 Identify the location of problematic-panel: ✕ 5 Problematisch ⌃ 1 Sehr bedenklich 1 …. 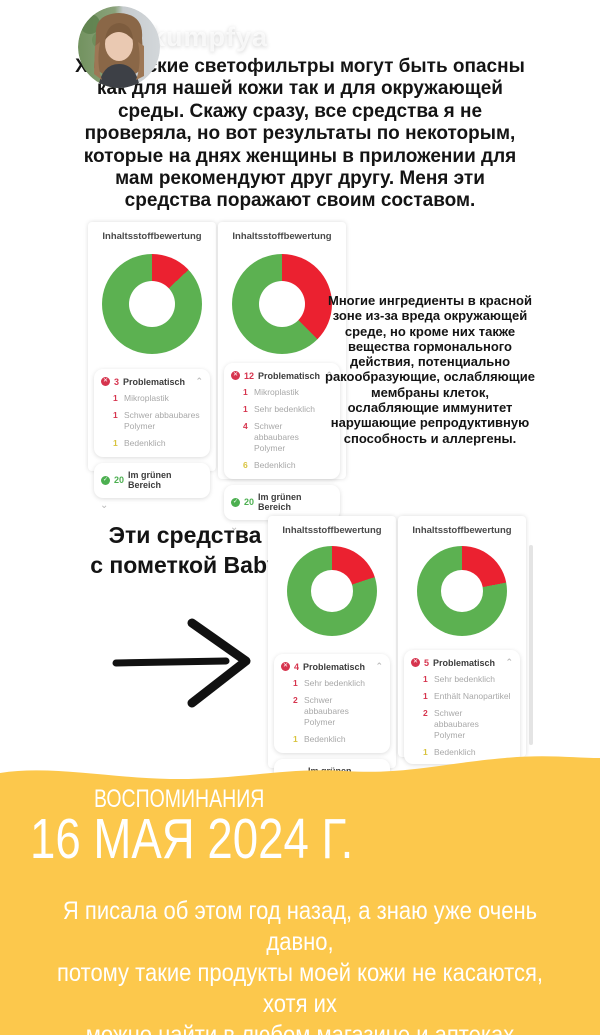
(462, 707).